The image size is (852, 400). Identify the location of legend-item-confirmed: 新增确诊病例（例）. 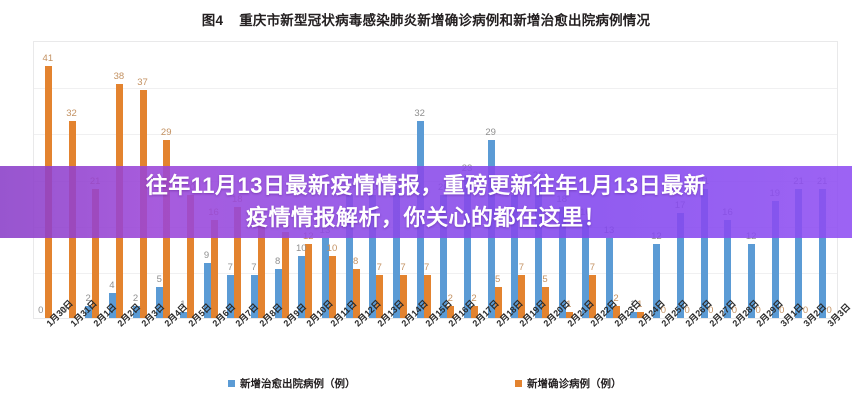
(568, 383).